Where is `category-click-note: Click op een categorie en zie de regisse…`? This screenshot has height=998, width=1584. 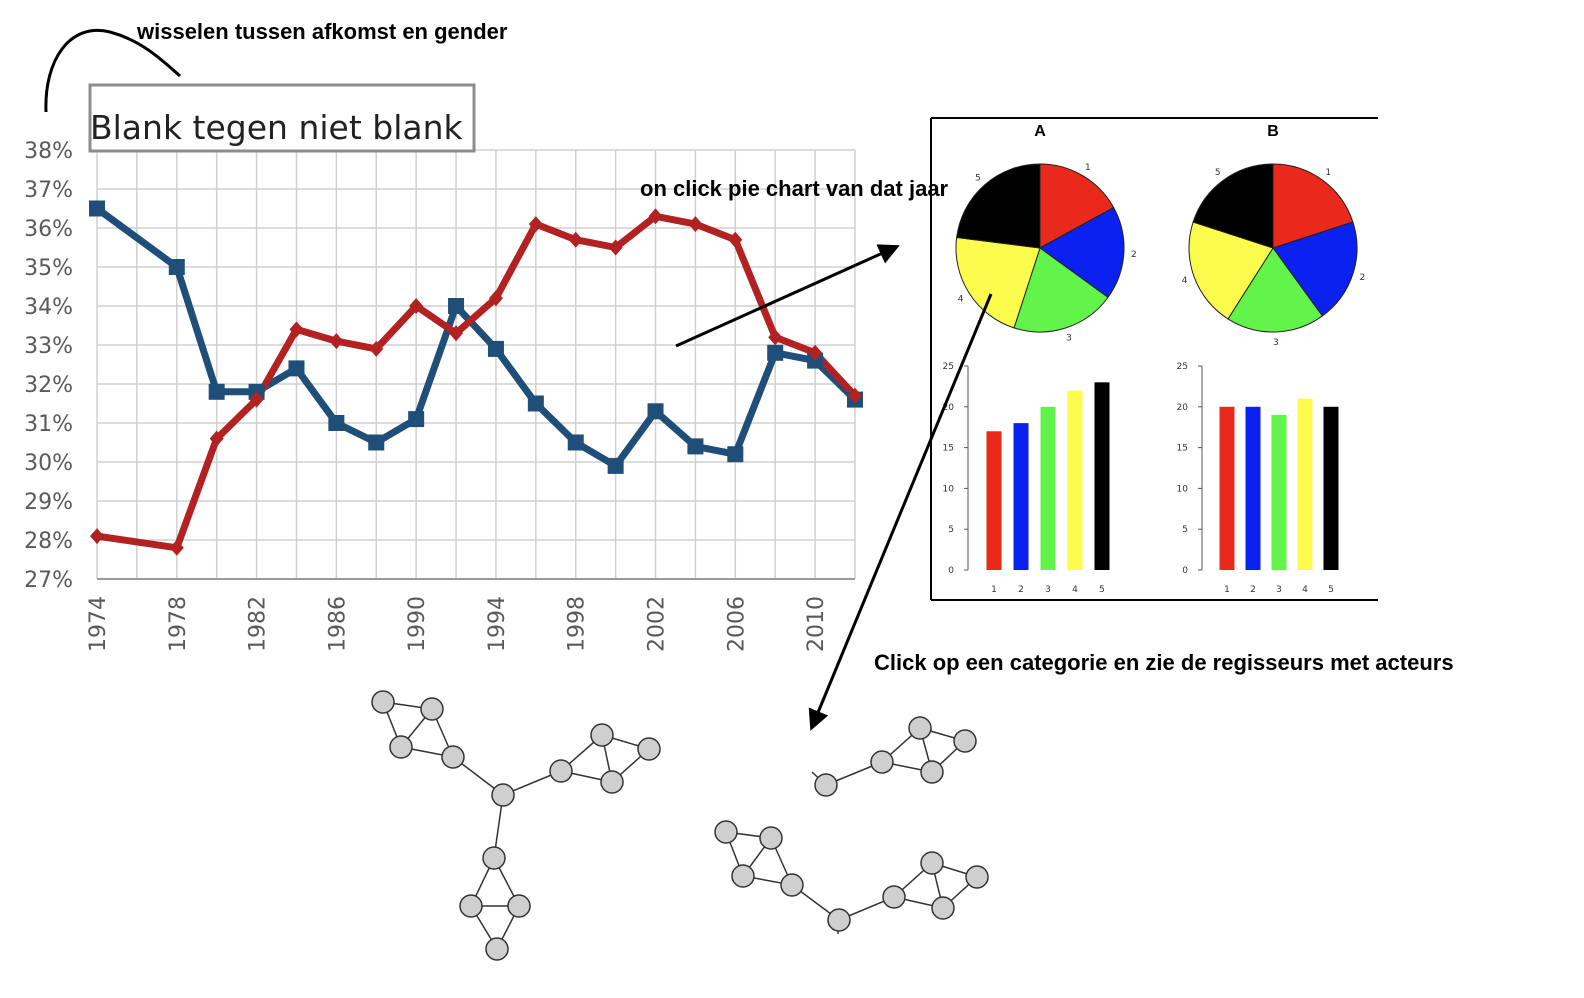 category-click-note: Click op een categorie en zie de regisse… is located at coordinates (1164, 662).